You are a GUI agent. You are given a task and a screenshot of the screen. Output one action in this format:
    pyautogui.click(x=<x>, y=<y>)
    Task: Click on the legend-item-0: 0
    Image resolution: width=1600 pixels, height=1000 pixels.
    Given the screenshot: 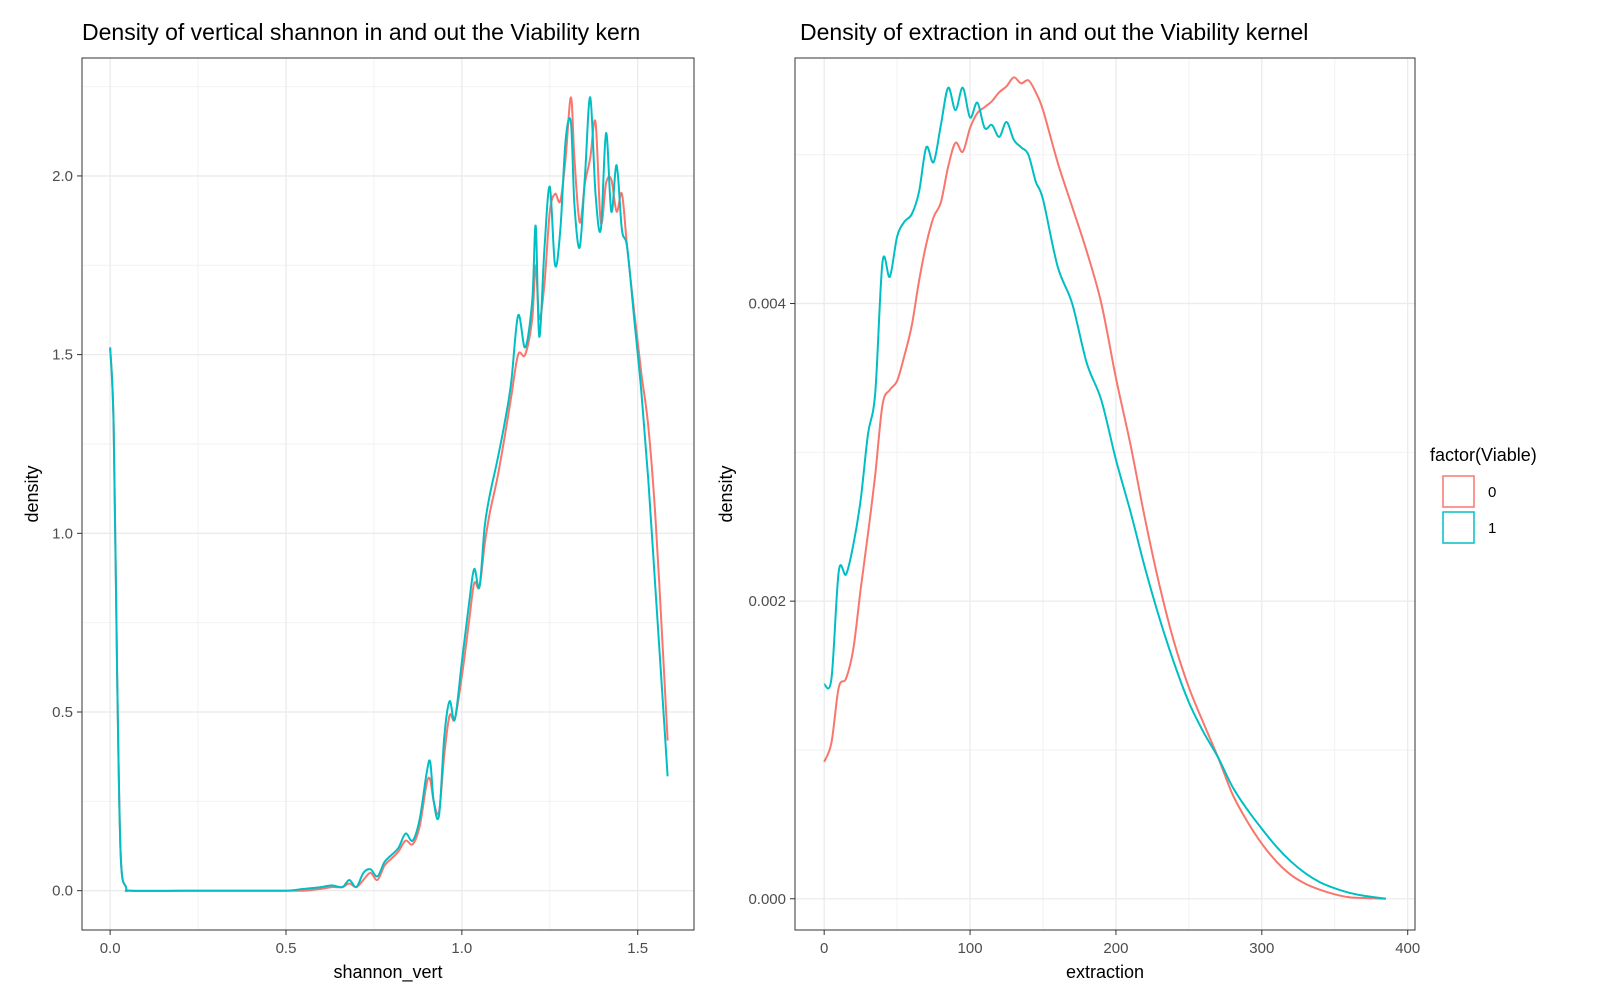 What is the action you would take?
    pyautogui.click(x=1469, y=491)
    